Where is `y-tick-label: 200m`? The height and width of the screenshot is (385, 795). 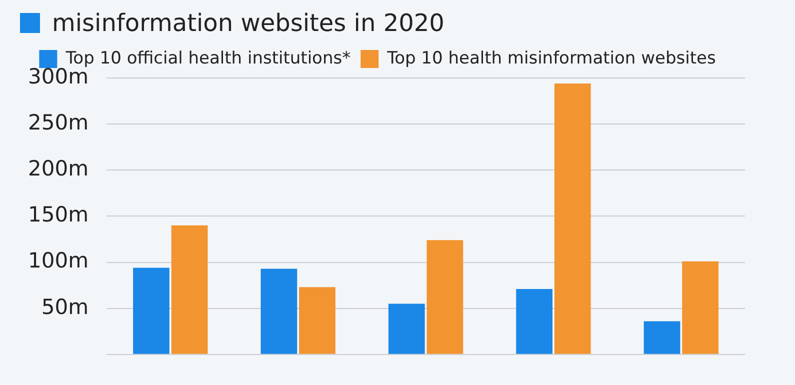
y-tick-label: 200m is located at coordinates (58, 168).